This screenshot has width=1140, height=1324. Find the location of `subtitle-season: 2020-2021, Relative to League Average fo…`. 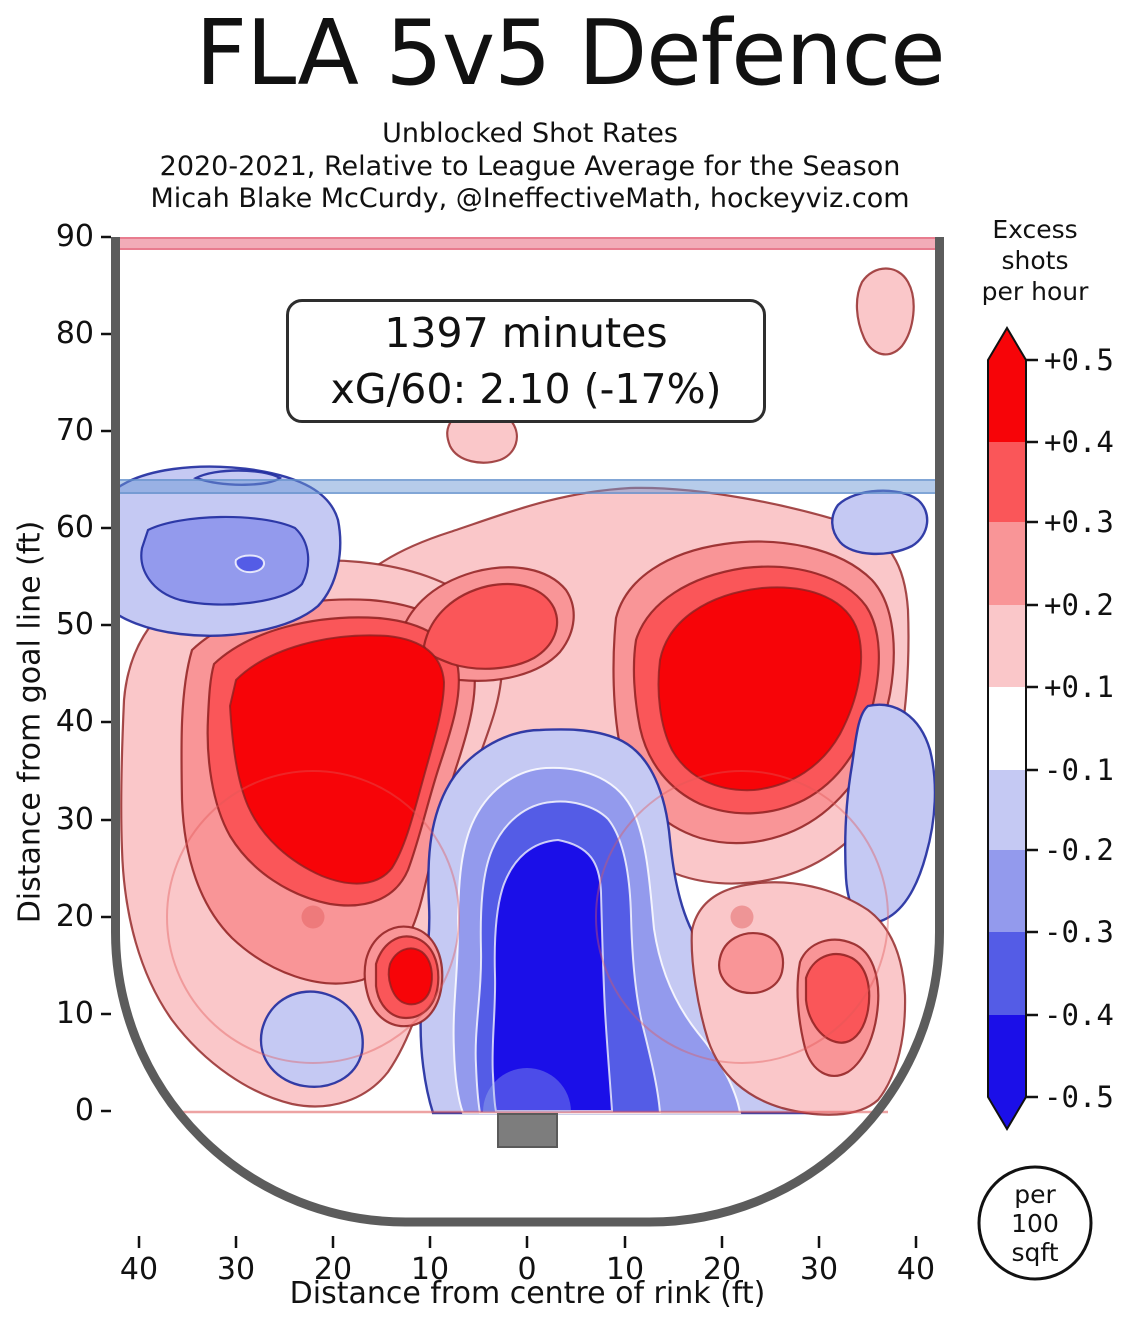

subtitle-season: 2020-2021, Relative to League Average fo… is located at coordinates (530, 166).